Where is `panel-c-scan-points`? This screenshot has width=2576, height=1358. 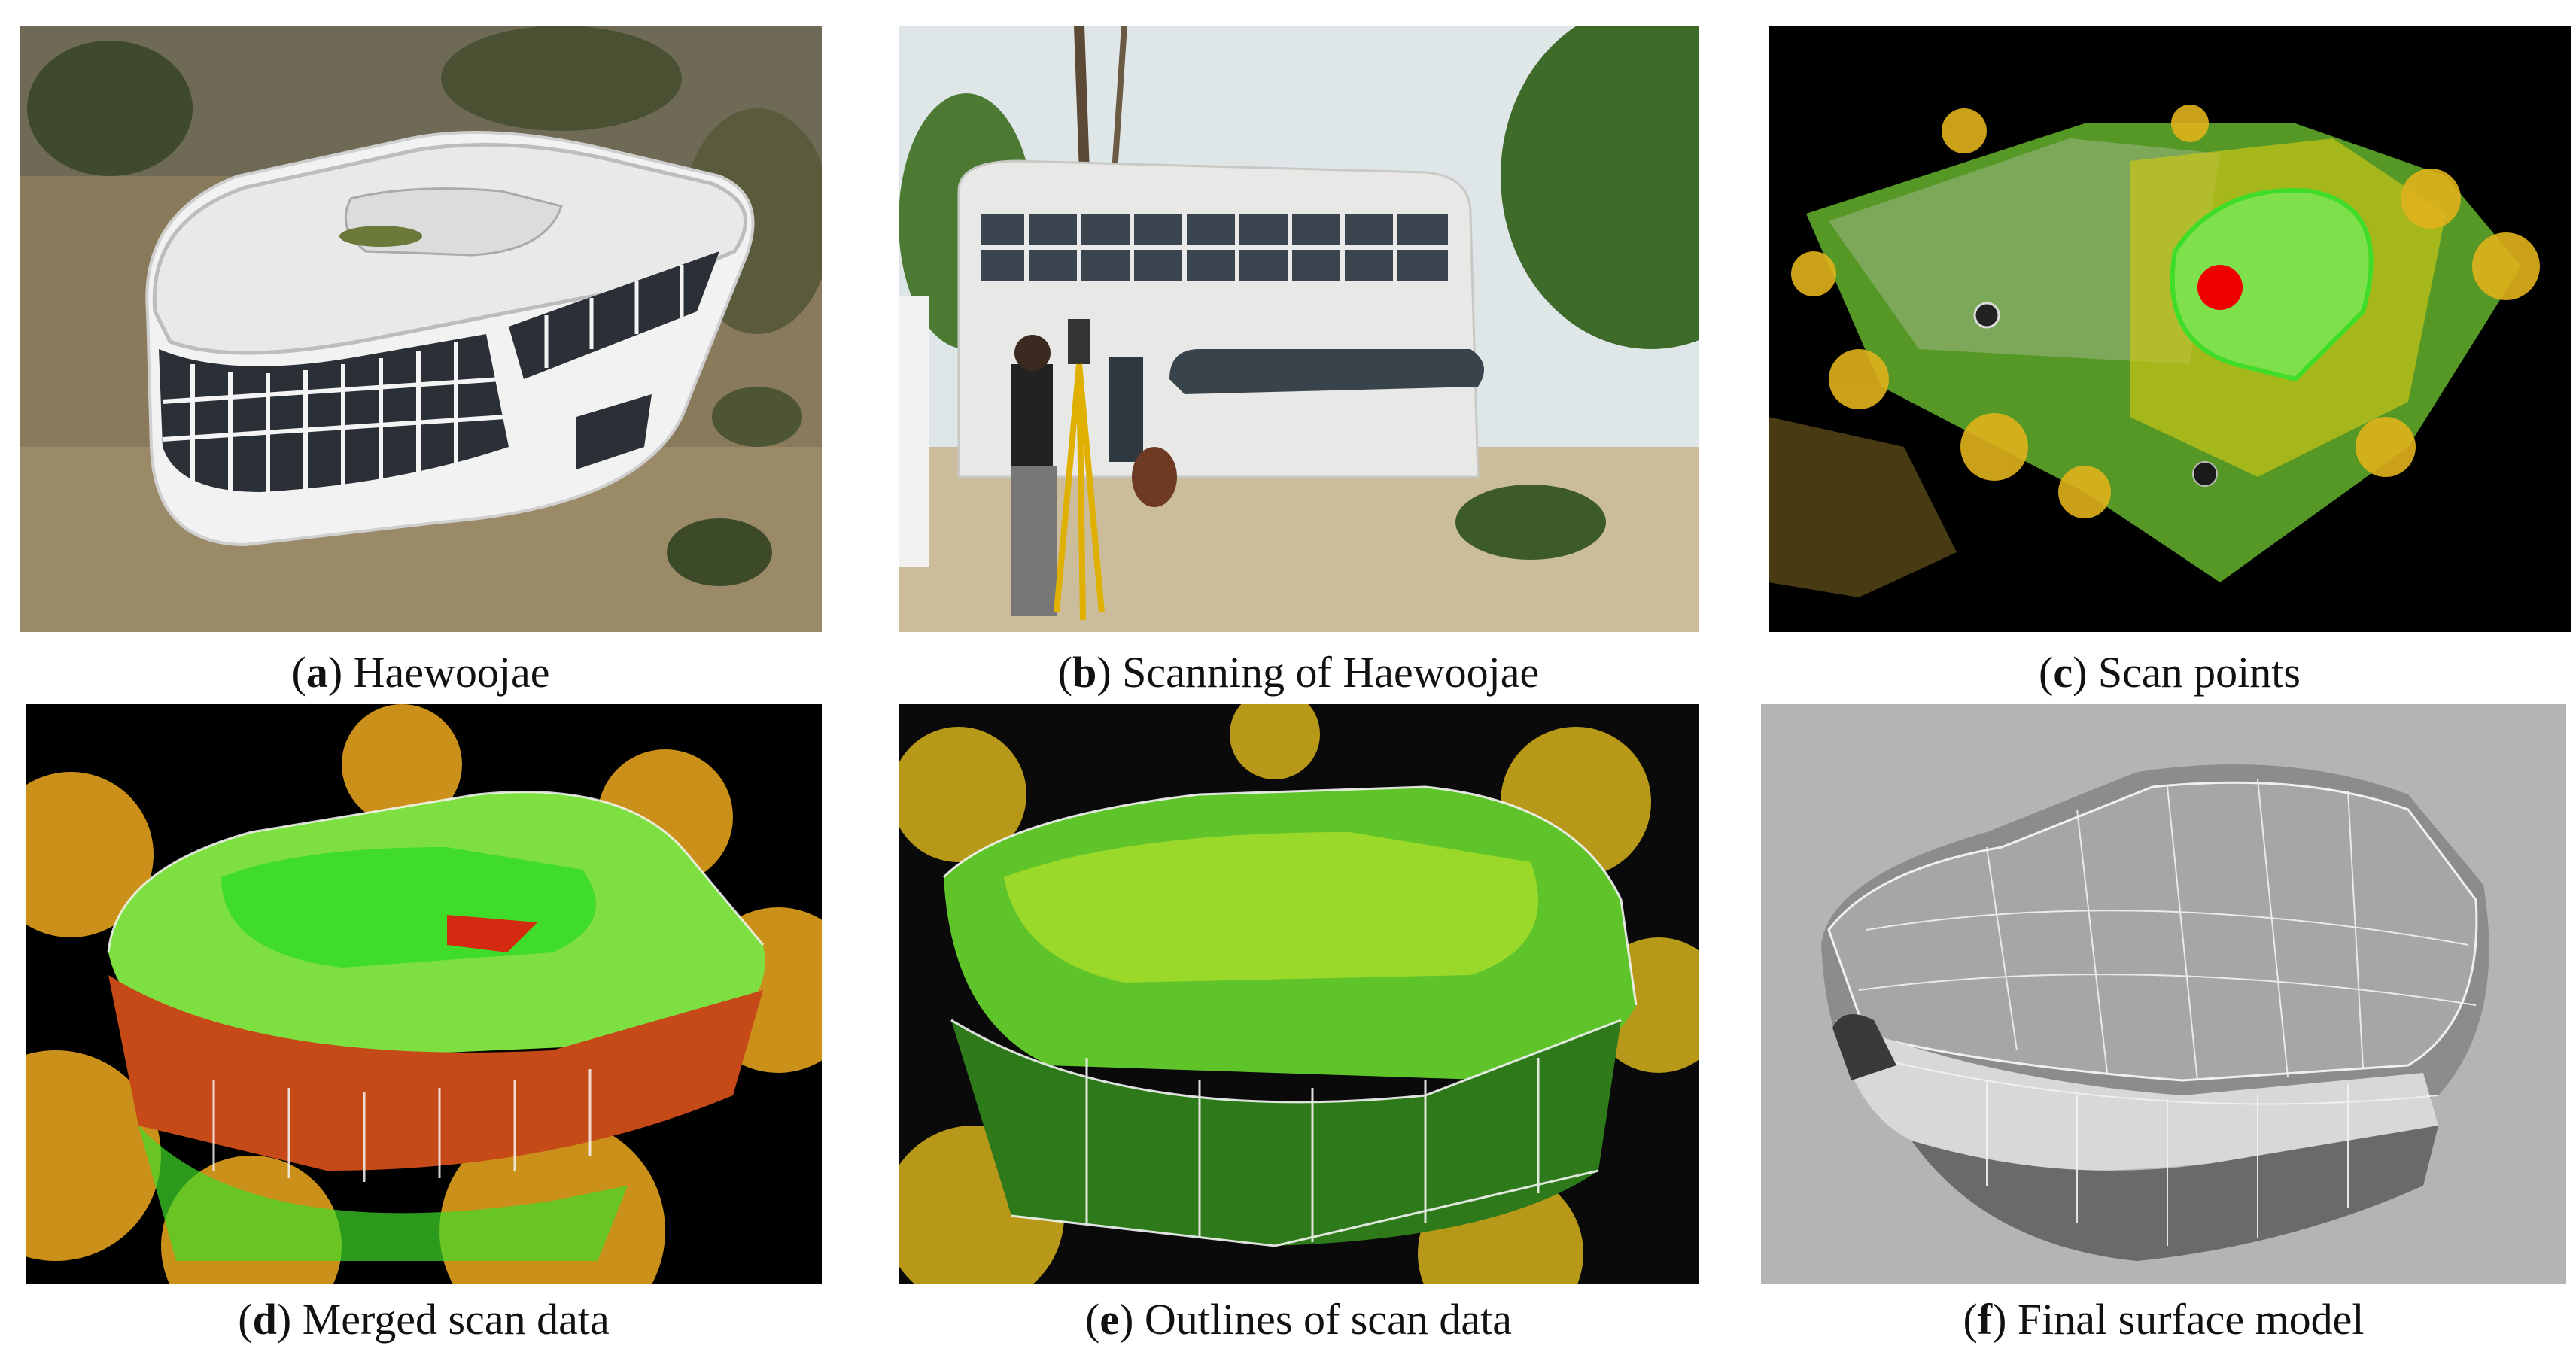 panel-c-scan-points is located at coordinates (2170, 329).